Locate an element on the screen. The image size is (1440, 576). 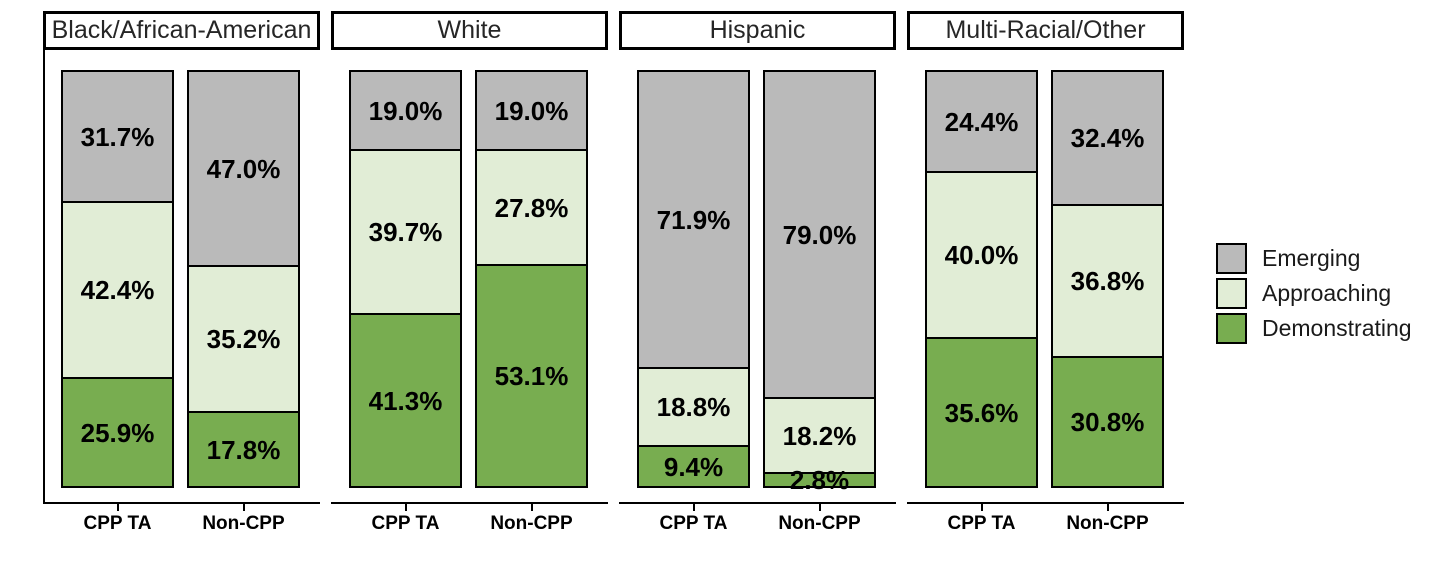
bar-segment-approaching: 36.8% is located at coordinates (1107, 282).